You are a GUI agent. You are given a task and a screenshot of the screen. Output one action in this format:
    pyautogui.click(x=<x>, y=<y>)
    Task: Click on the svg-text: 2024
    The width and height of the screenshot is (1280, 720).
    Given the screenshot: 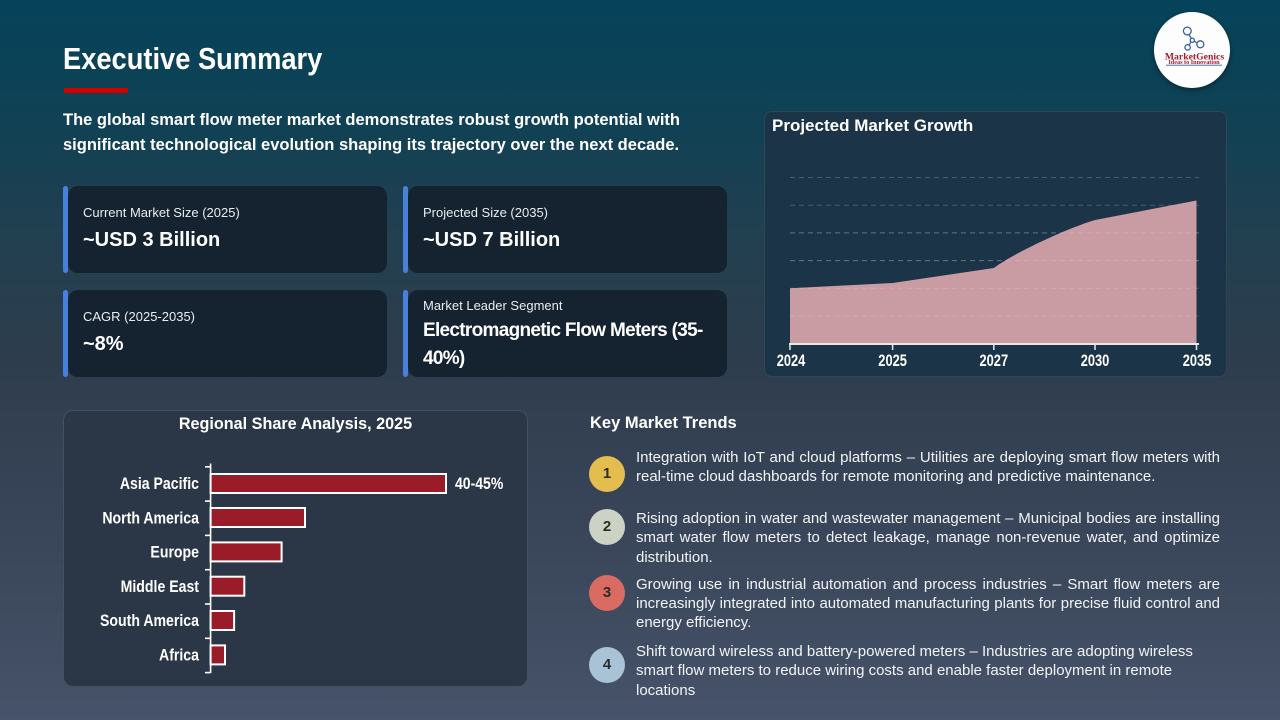 What is the action you would take?
    pyautogui.click(x=791, y=362)
    